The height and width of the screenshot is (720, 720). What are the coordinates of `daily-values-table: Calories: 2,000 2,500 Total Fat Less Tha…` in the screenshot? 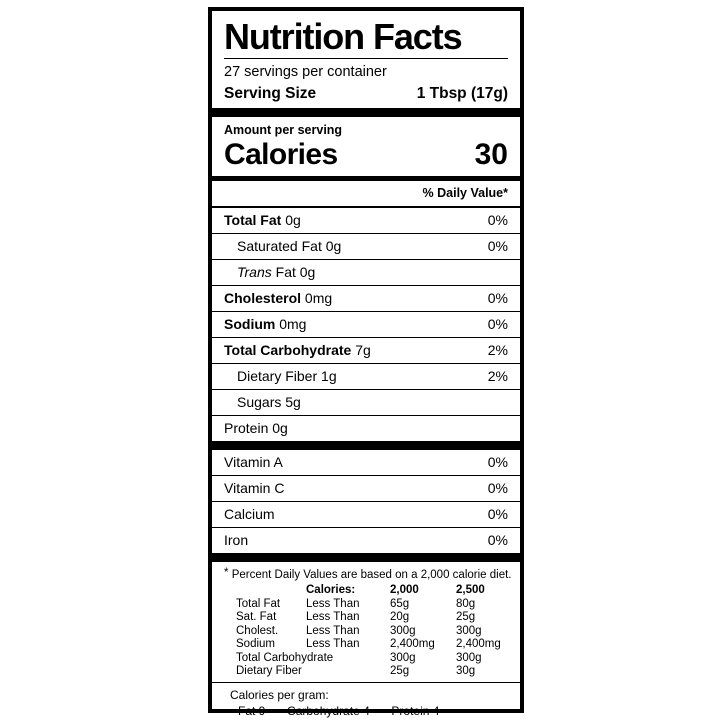 It's located at (366, 631).